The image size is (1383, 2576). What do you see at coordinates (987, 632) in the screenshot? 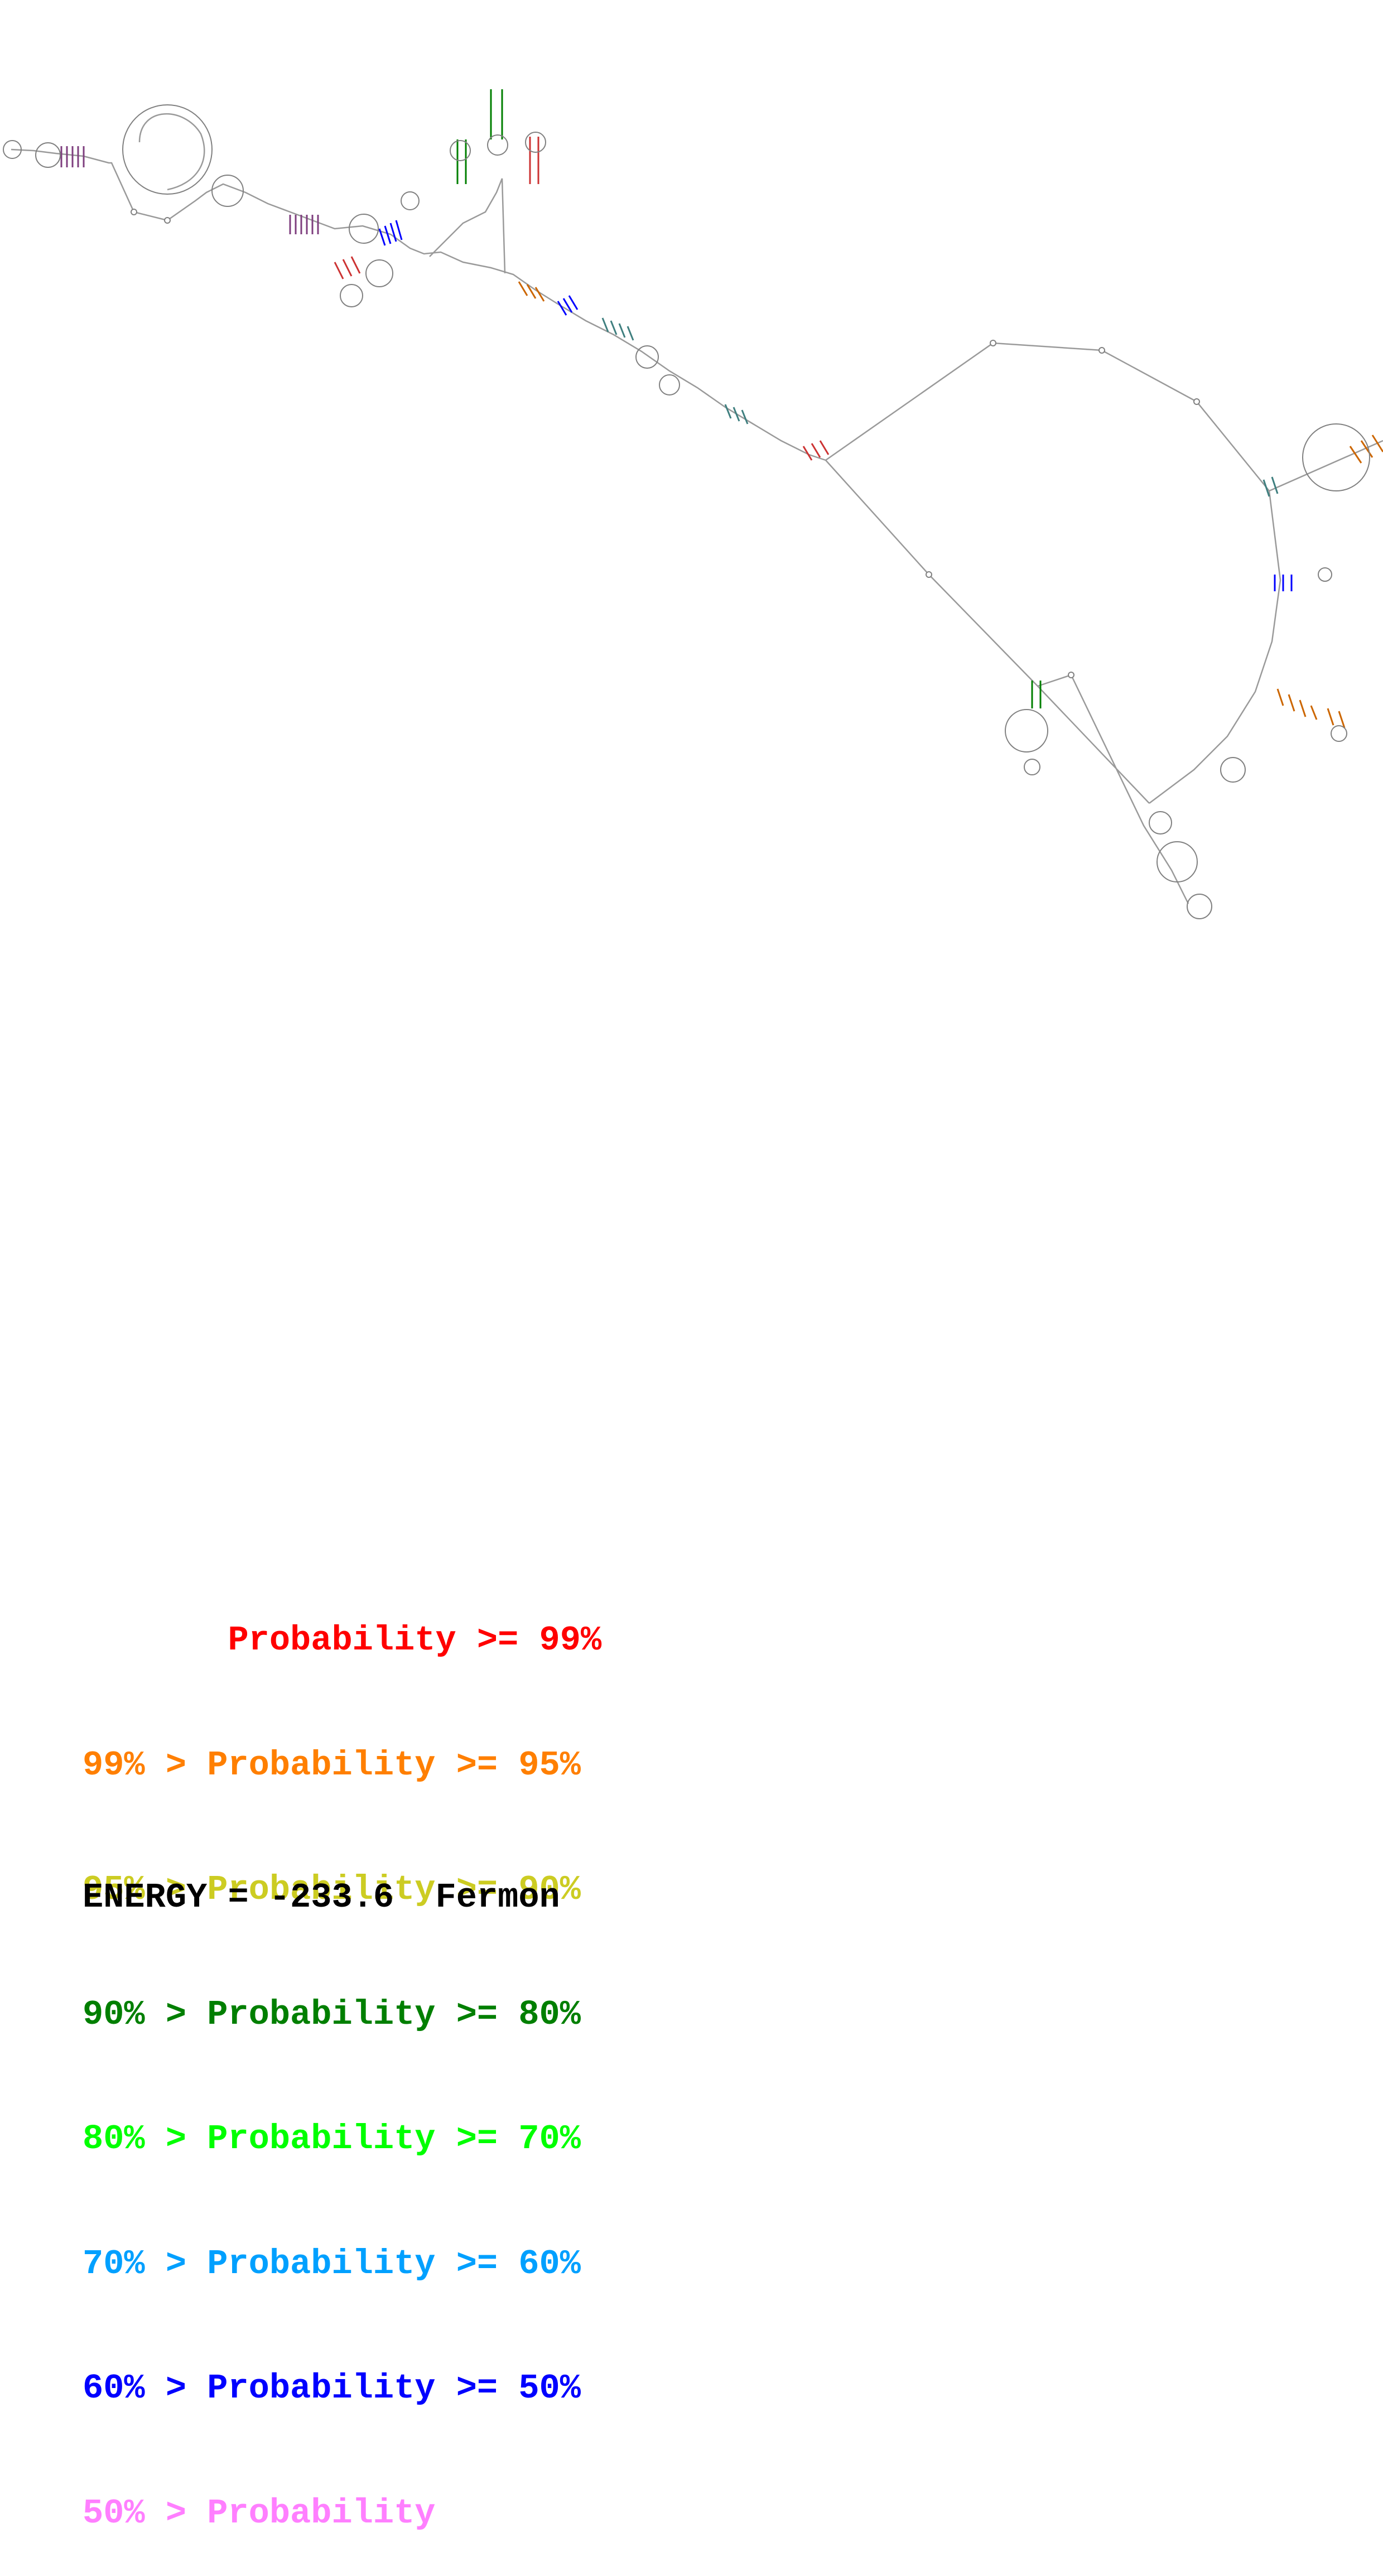
I see `backbone-lower-return` at bounding box center [987, 632].